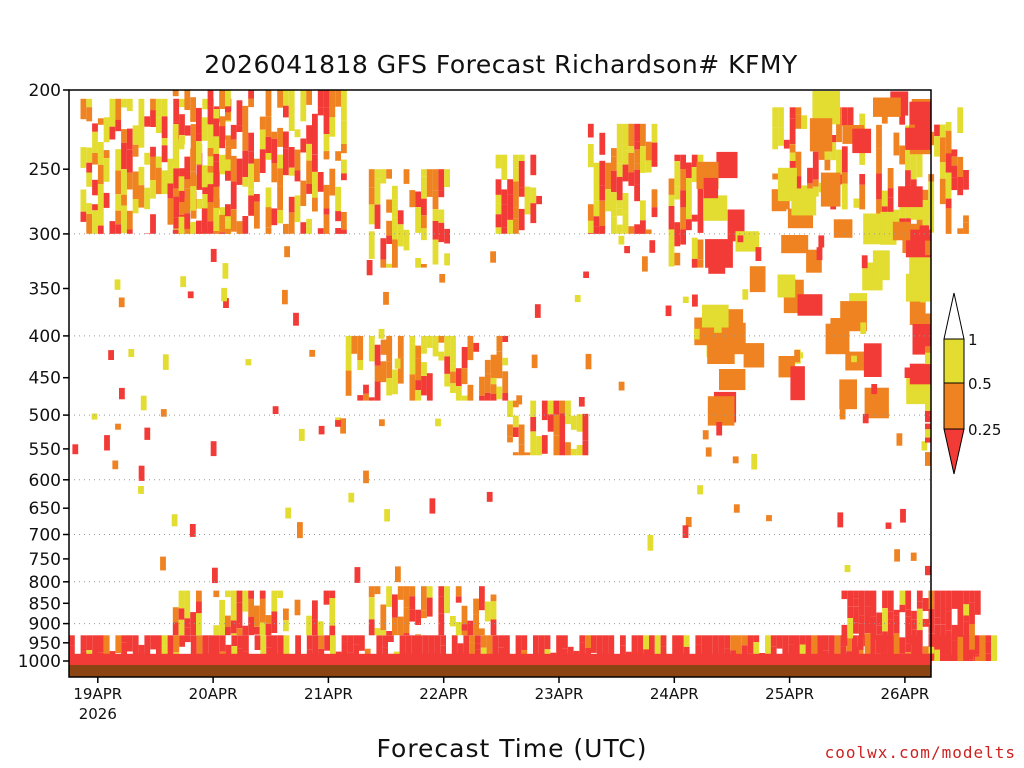  What do you see at coordinates (920, 752) in the screenshot?
I see `credit-link: coolwx.com/modelts` at bounding box center [920, 752].